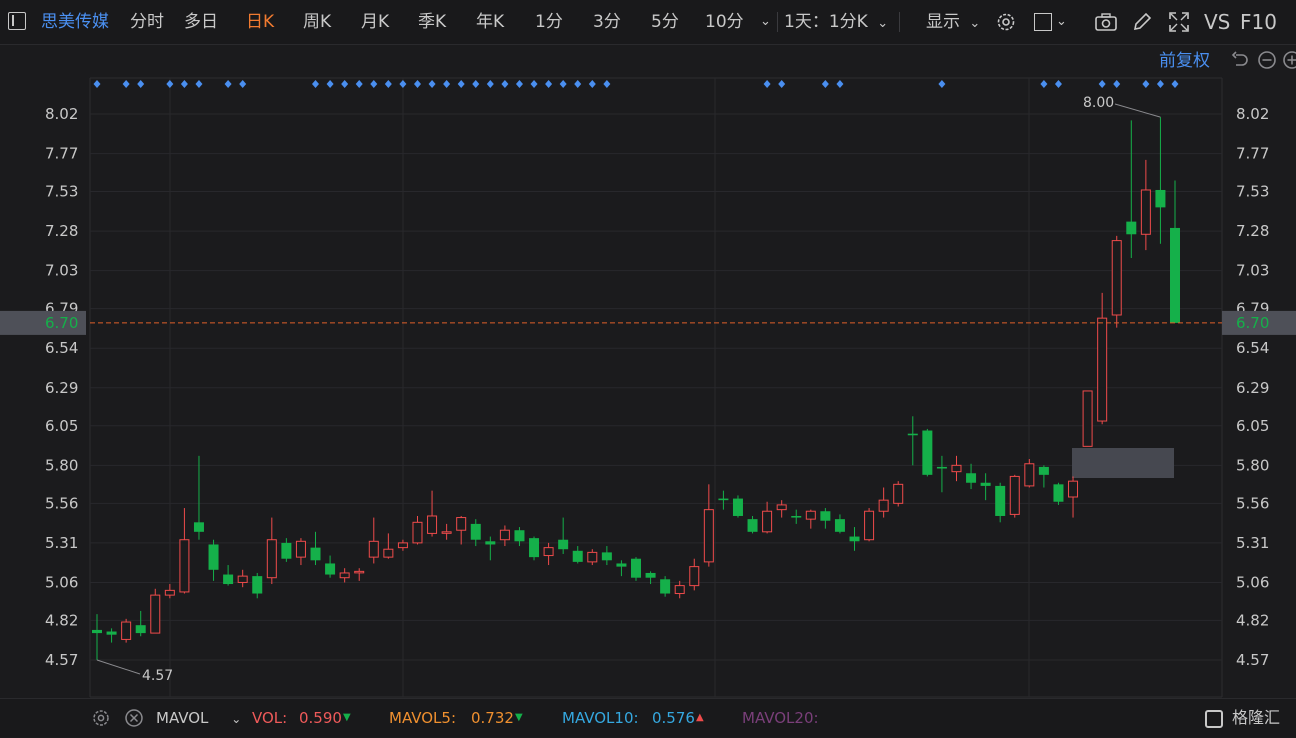 This screenshot has width=1296, height=738. I want to click on tab-10min: 10分, so click(724, 22).